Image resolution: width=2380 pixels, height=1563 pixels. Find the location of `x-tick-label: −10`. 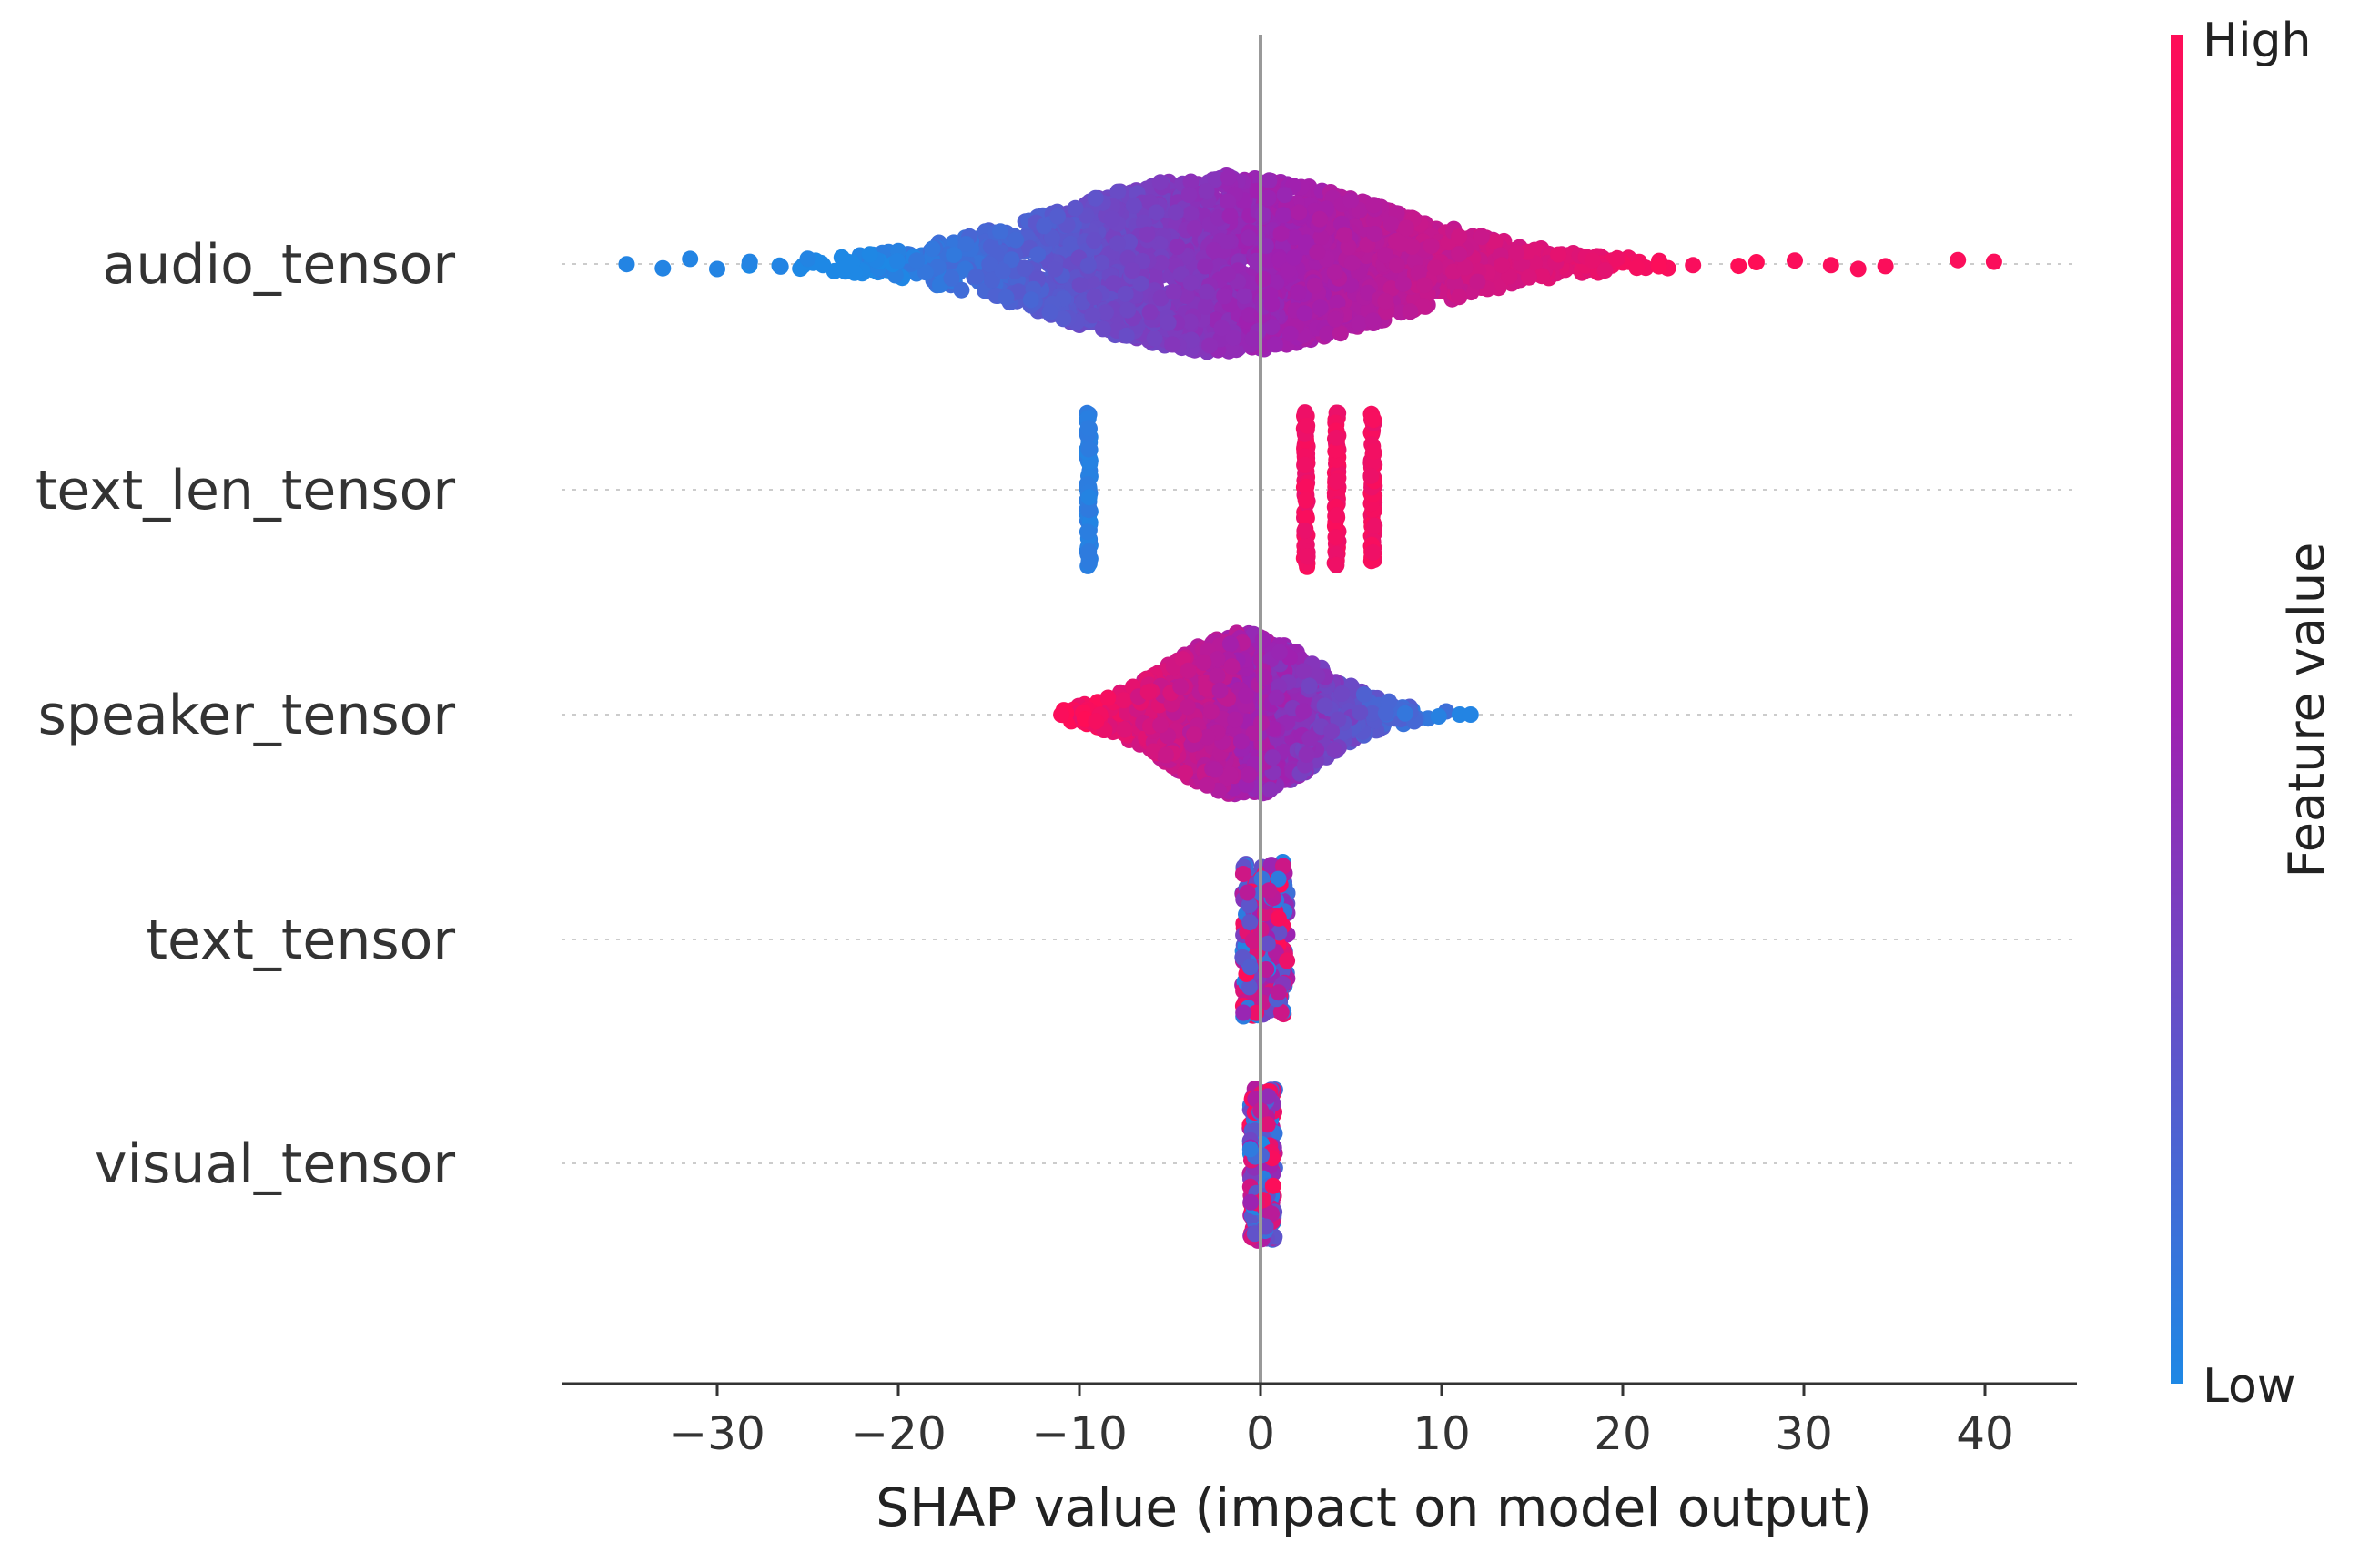

x-tick-label: −10 is located at coordinates (1079, 1433).